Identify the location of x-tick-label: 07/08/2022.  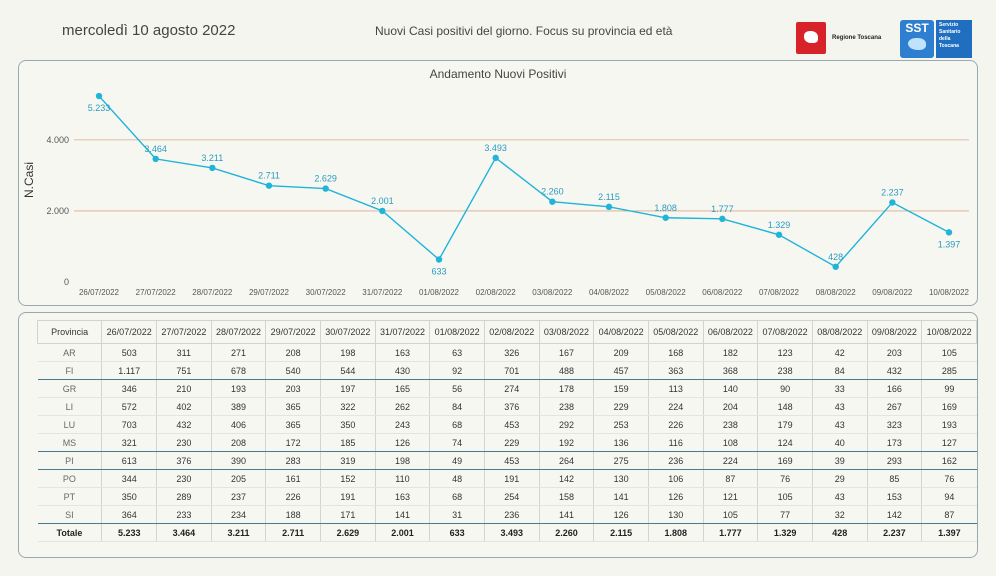
(779, 292).